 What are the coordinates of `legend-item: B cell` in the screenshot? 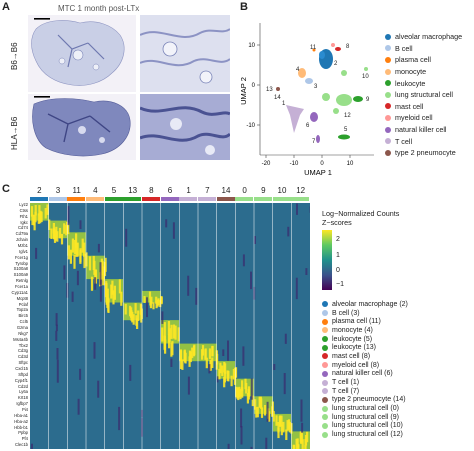 It's located at (429, 49).